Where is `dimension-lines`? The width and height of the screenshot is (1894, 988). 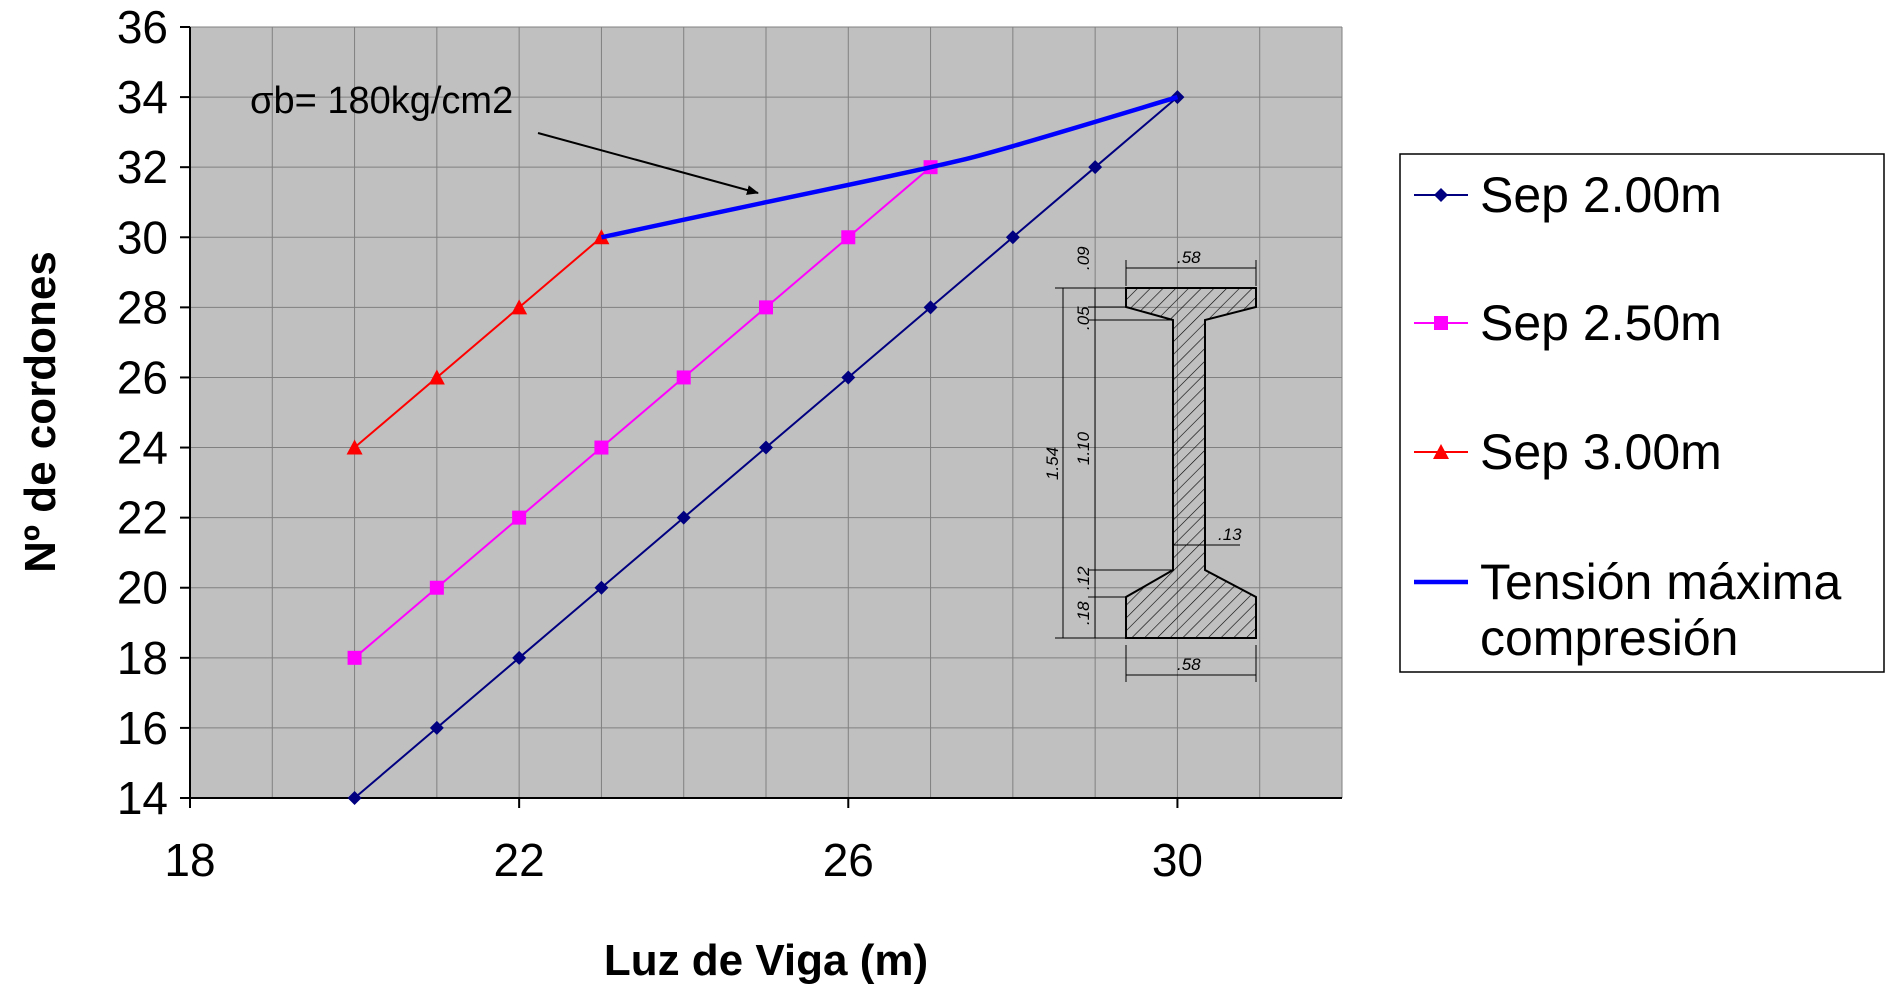
dimension-lines is located at coordinates (1156, 471).